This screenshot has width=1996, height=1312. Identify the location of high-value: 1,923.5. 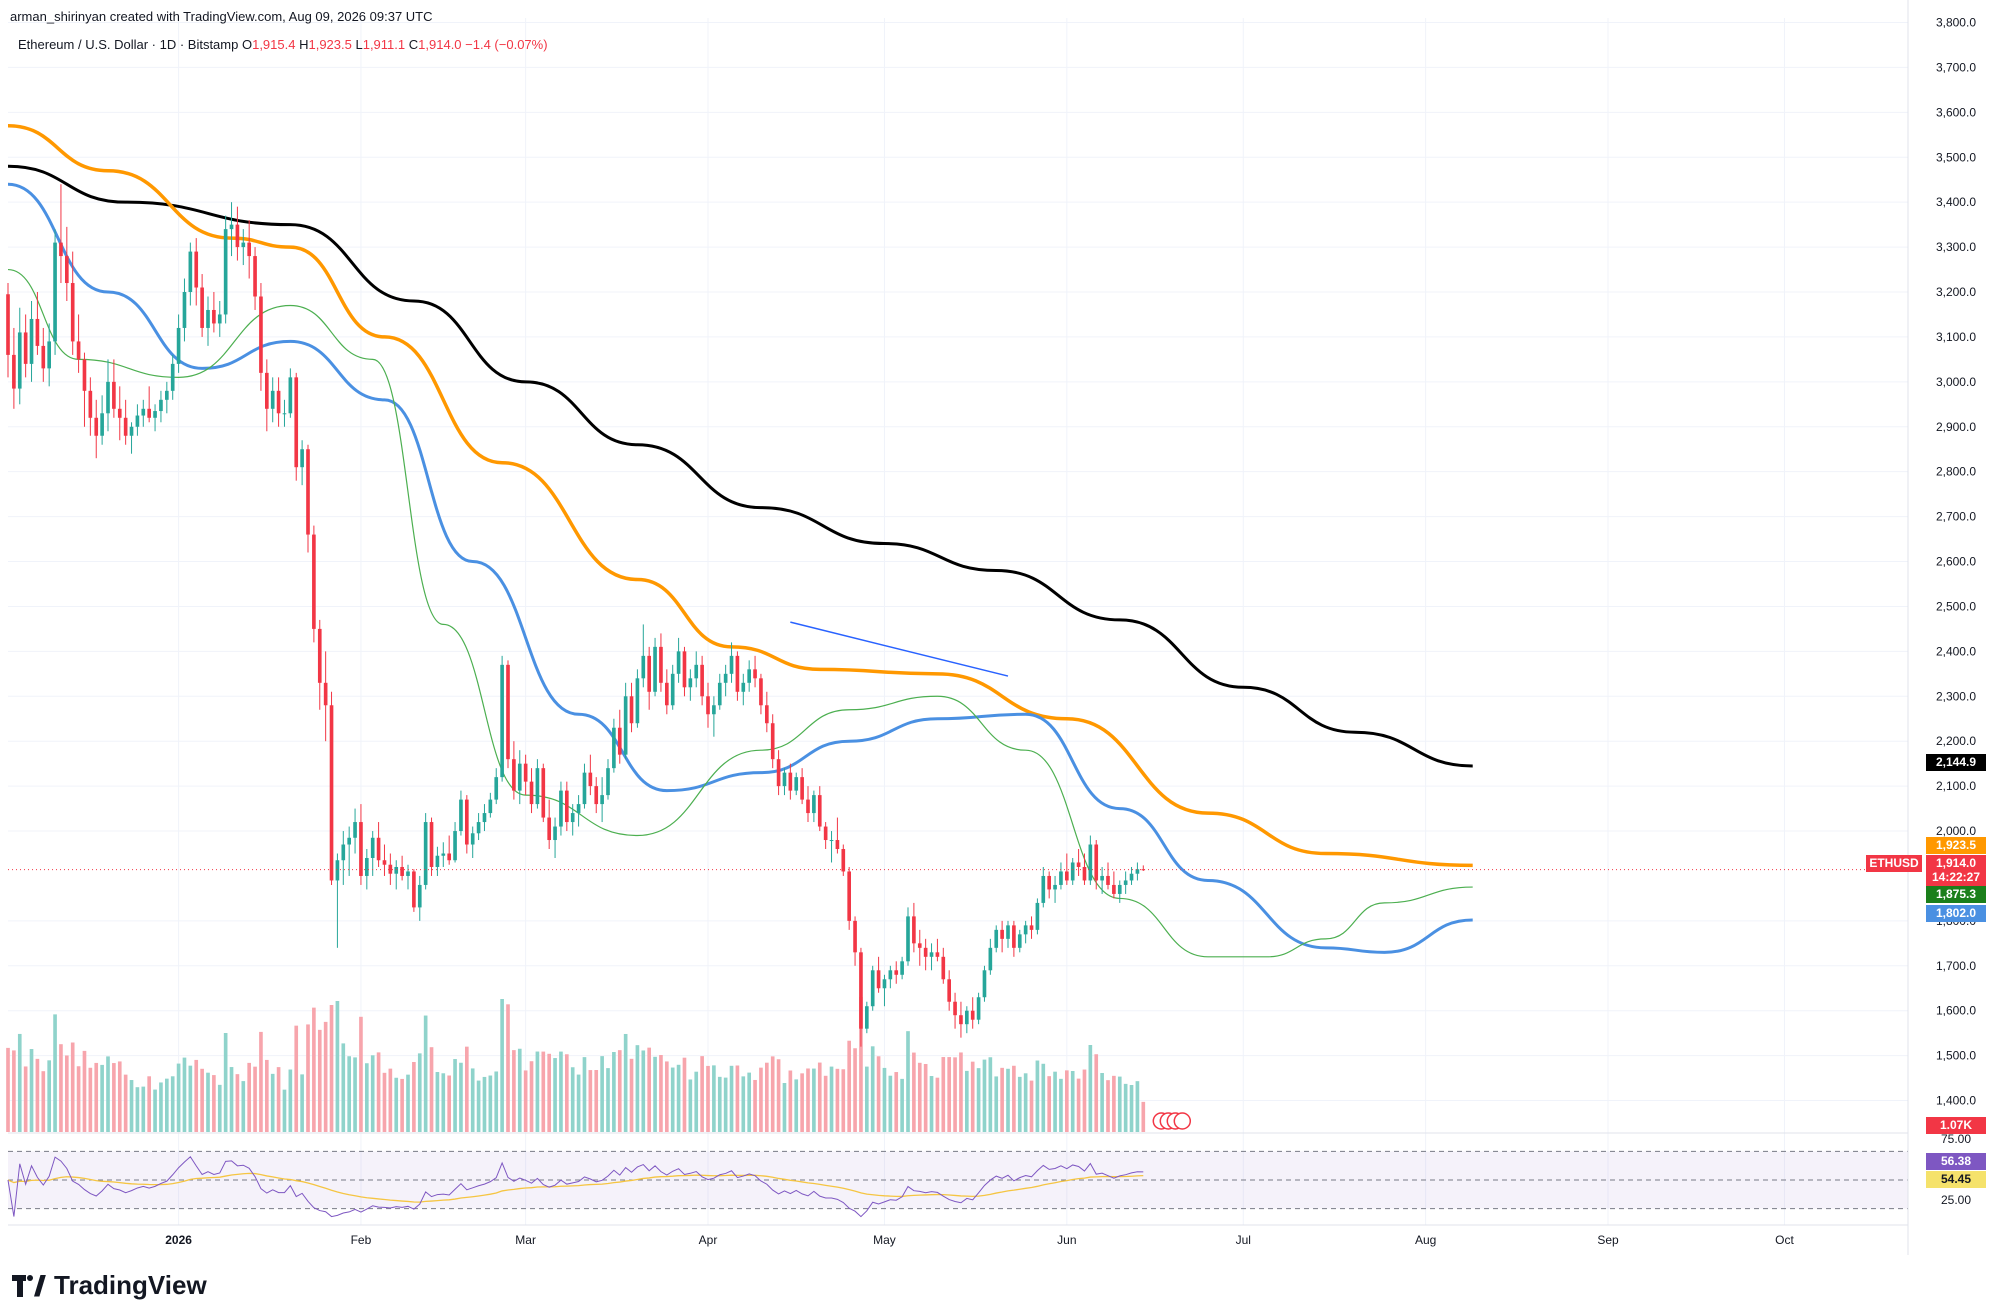
(330, 44).